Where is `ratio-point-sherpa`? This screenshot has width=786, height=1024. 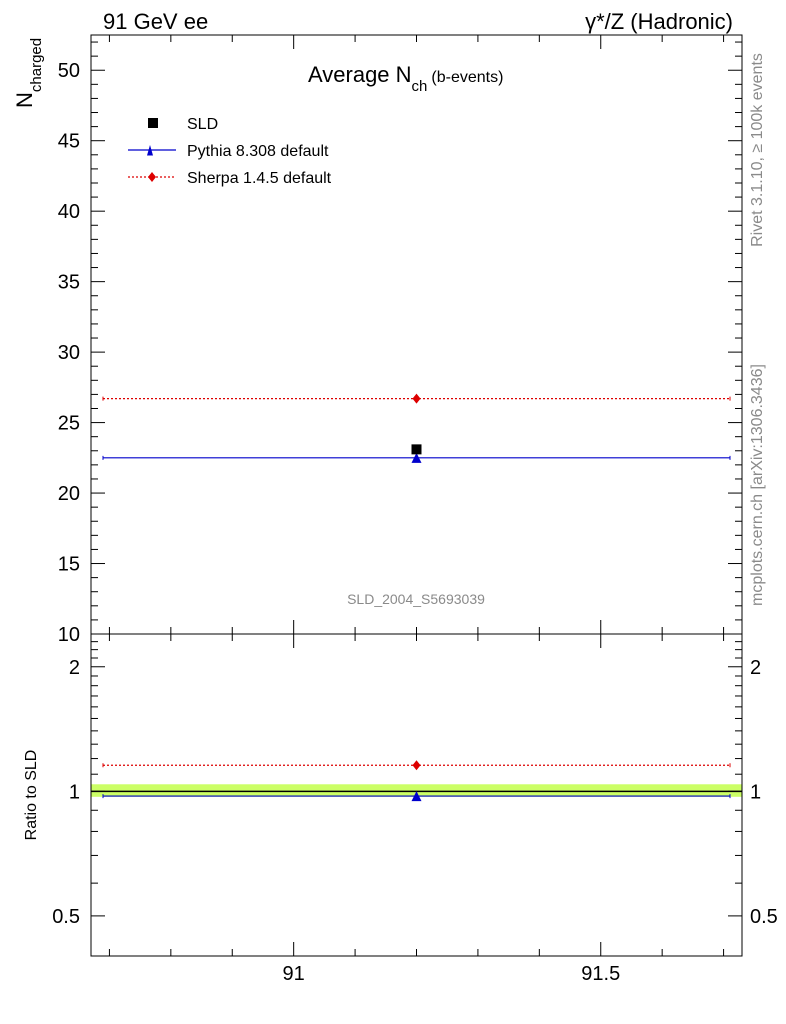 ratio-point-sherpa is located at coordinates (416, 765).